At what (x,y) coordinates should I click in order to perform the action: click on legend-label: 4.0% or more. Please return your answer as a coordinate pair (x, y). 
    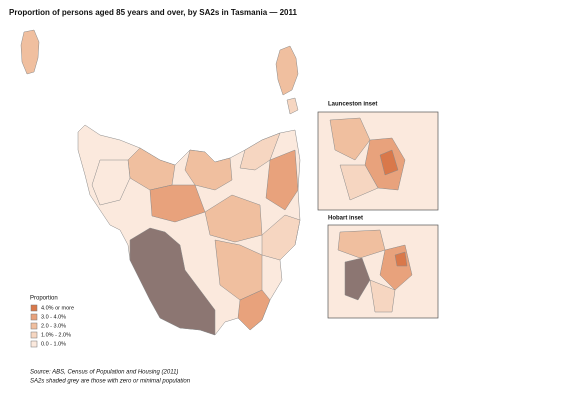
    Looking at the image, I should click on (57, 308).